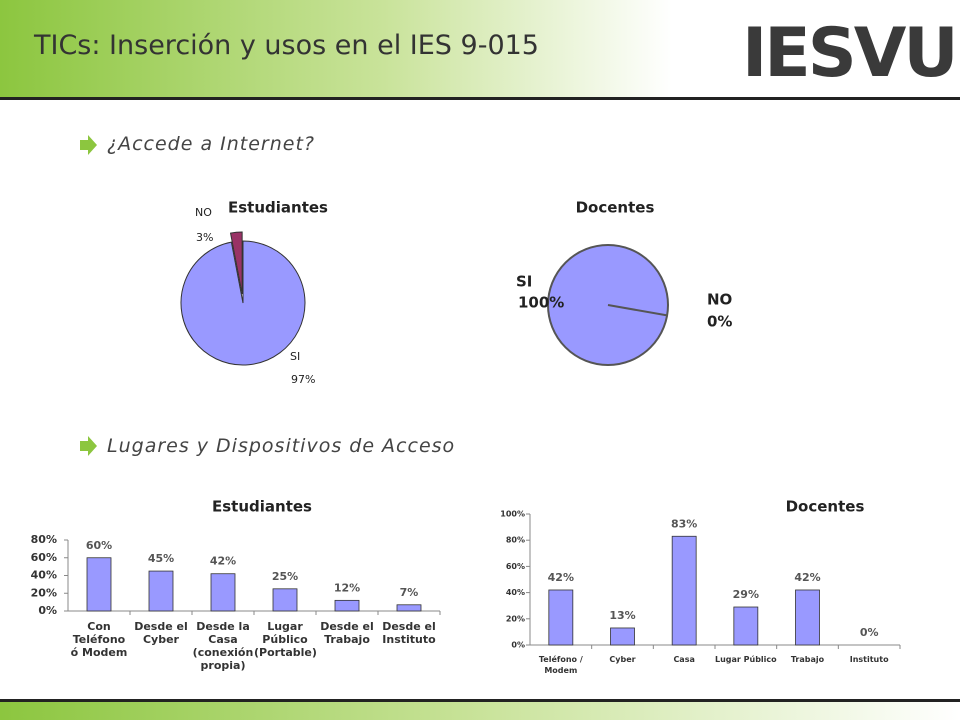 This screenshot has height=720, width=960. What do you see at coordinates (99, 545) in the screenshot?
I see `value-label: 60%` at bounding box center [99, 545].